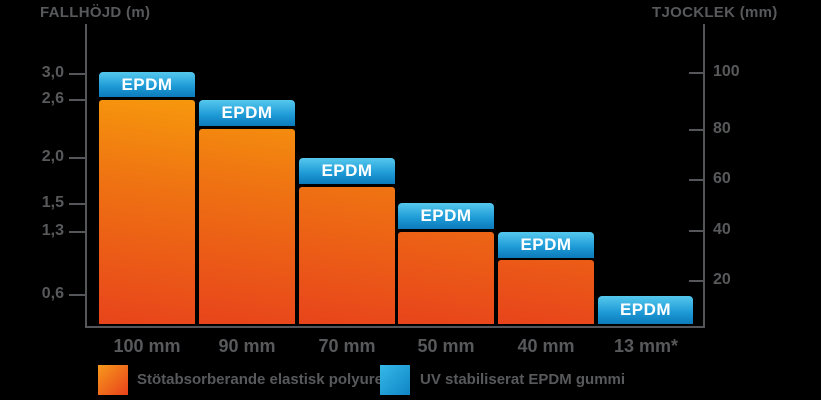 The width and height of the screenshot is (821, 400). What do you see at coordinates (52, 202) in the screenshot?
I see `left-axis-tick-label: 1,5` at bounding box center [52, 202].